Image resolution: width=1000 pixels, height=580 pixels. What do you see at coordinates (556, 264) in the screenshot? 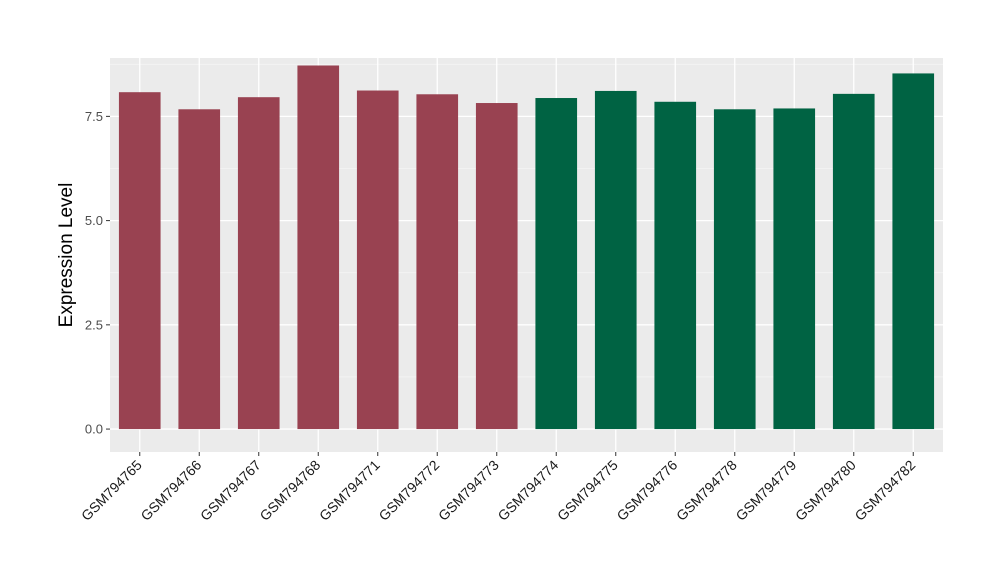
I see `bar-GSM794774` at bounding box center [556, 264].